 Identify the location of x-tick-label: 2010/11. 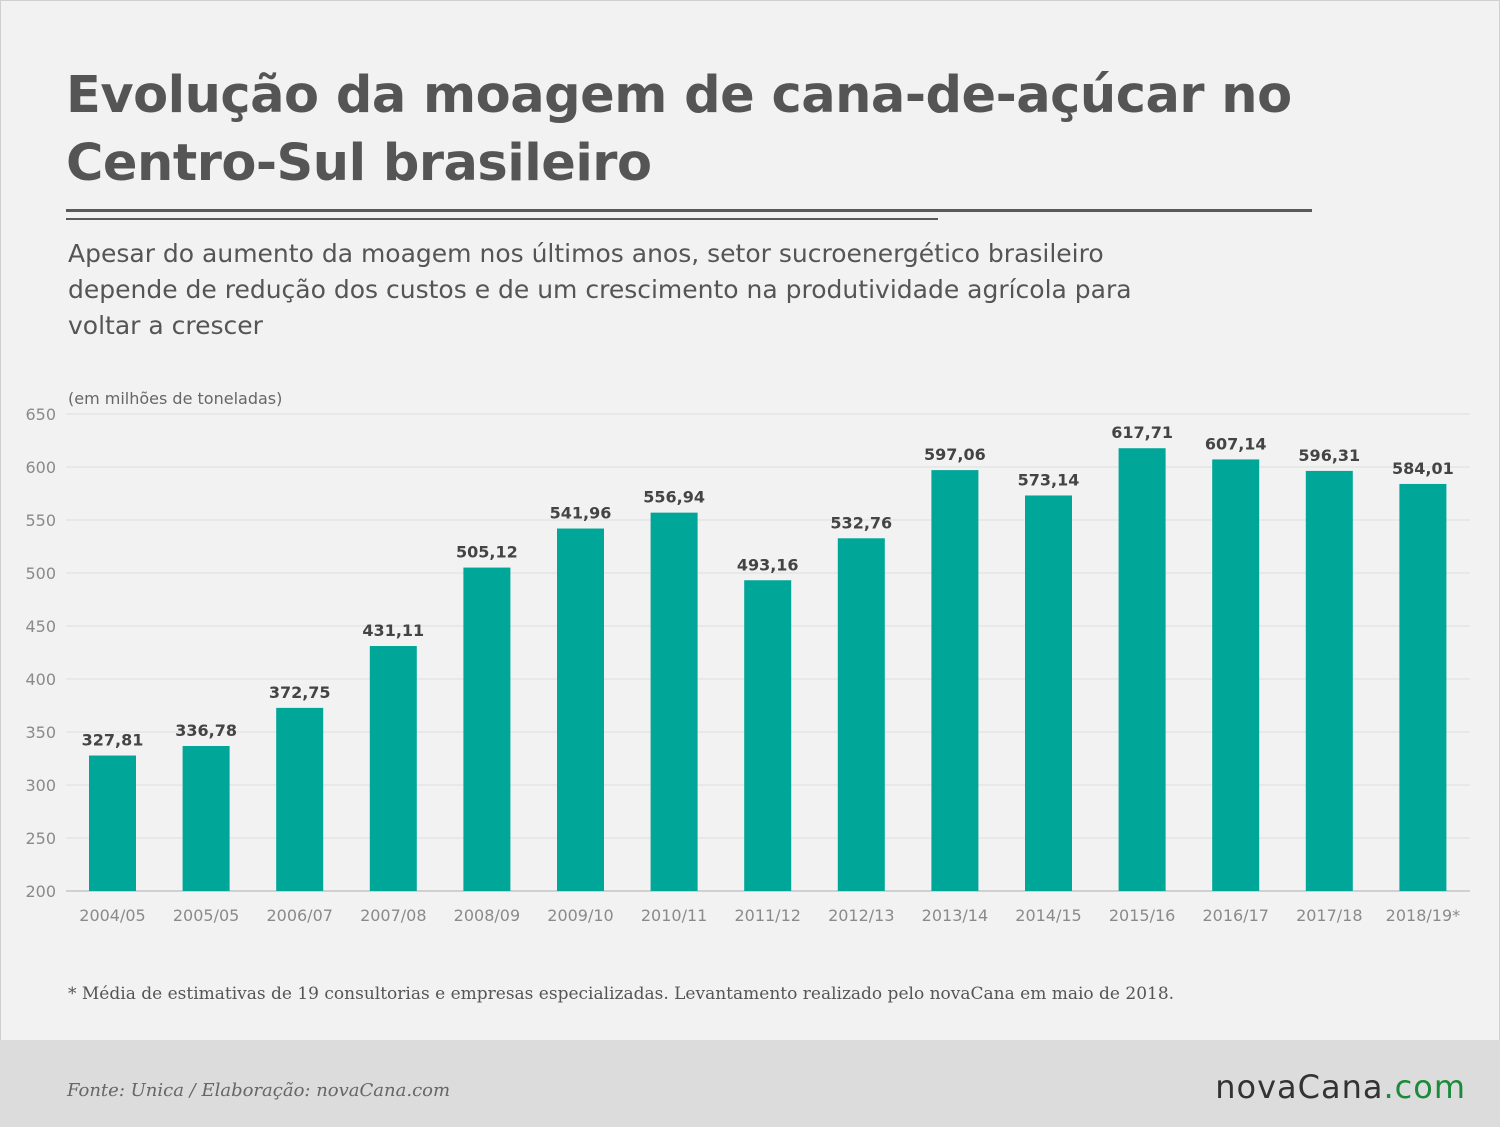
(674, 915).